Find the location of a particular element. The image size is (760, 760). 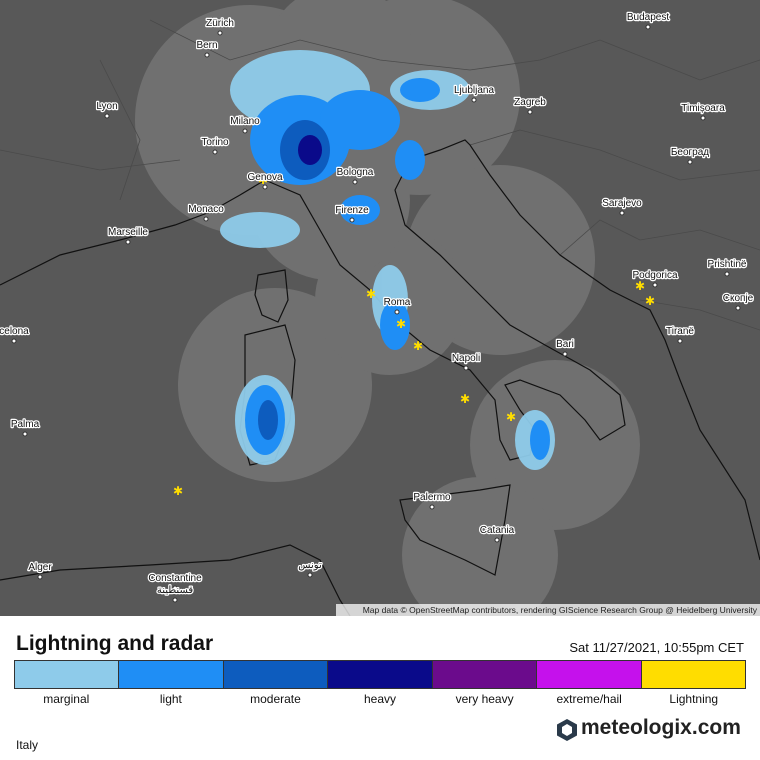

city-label: Zürich is located at coordinates (220, 23).